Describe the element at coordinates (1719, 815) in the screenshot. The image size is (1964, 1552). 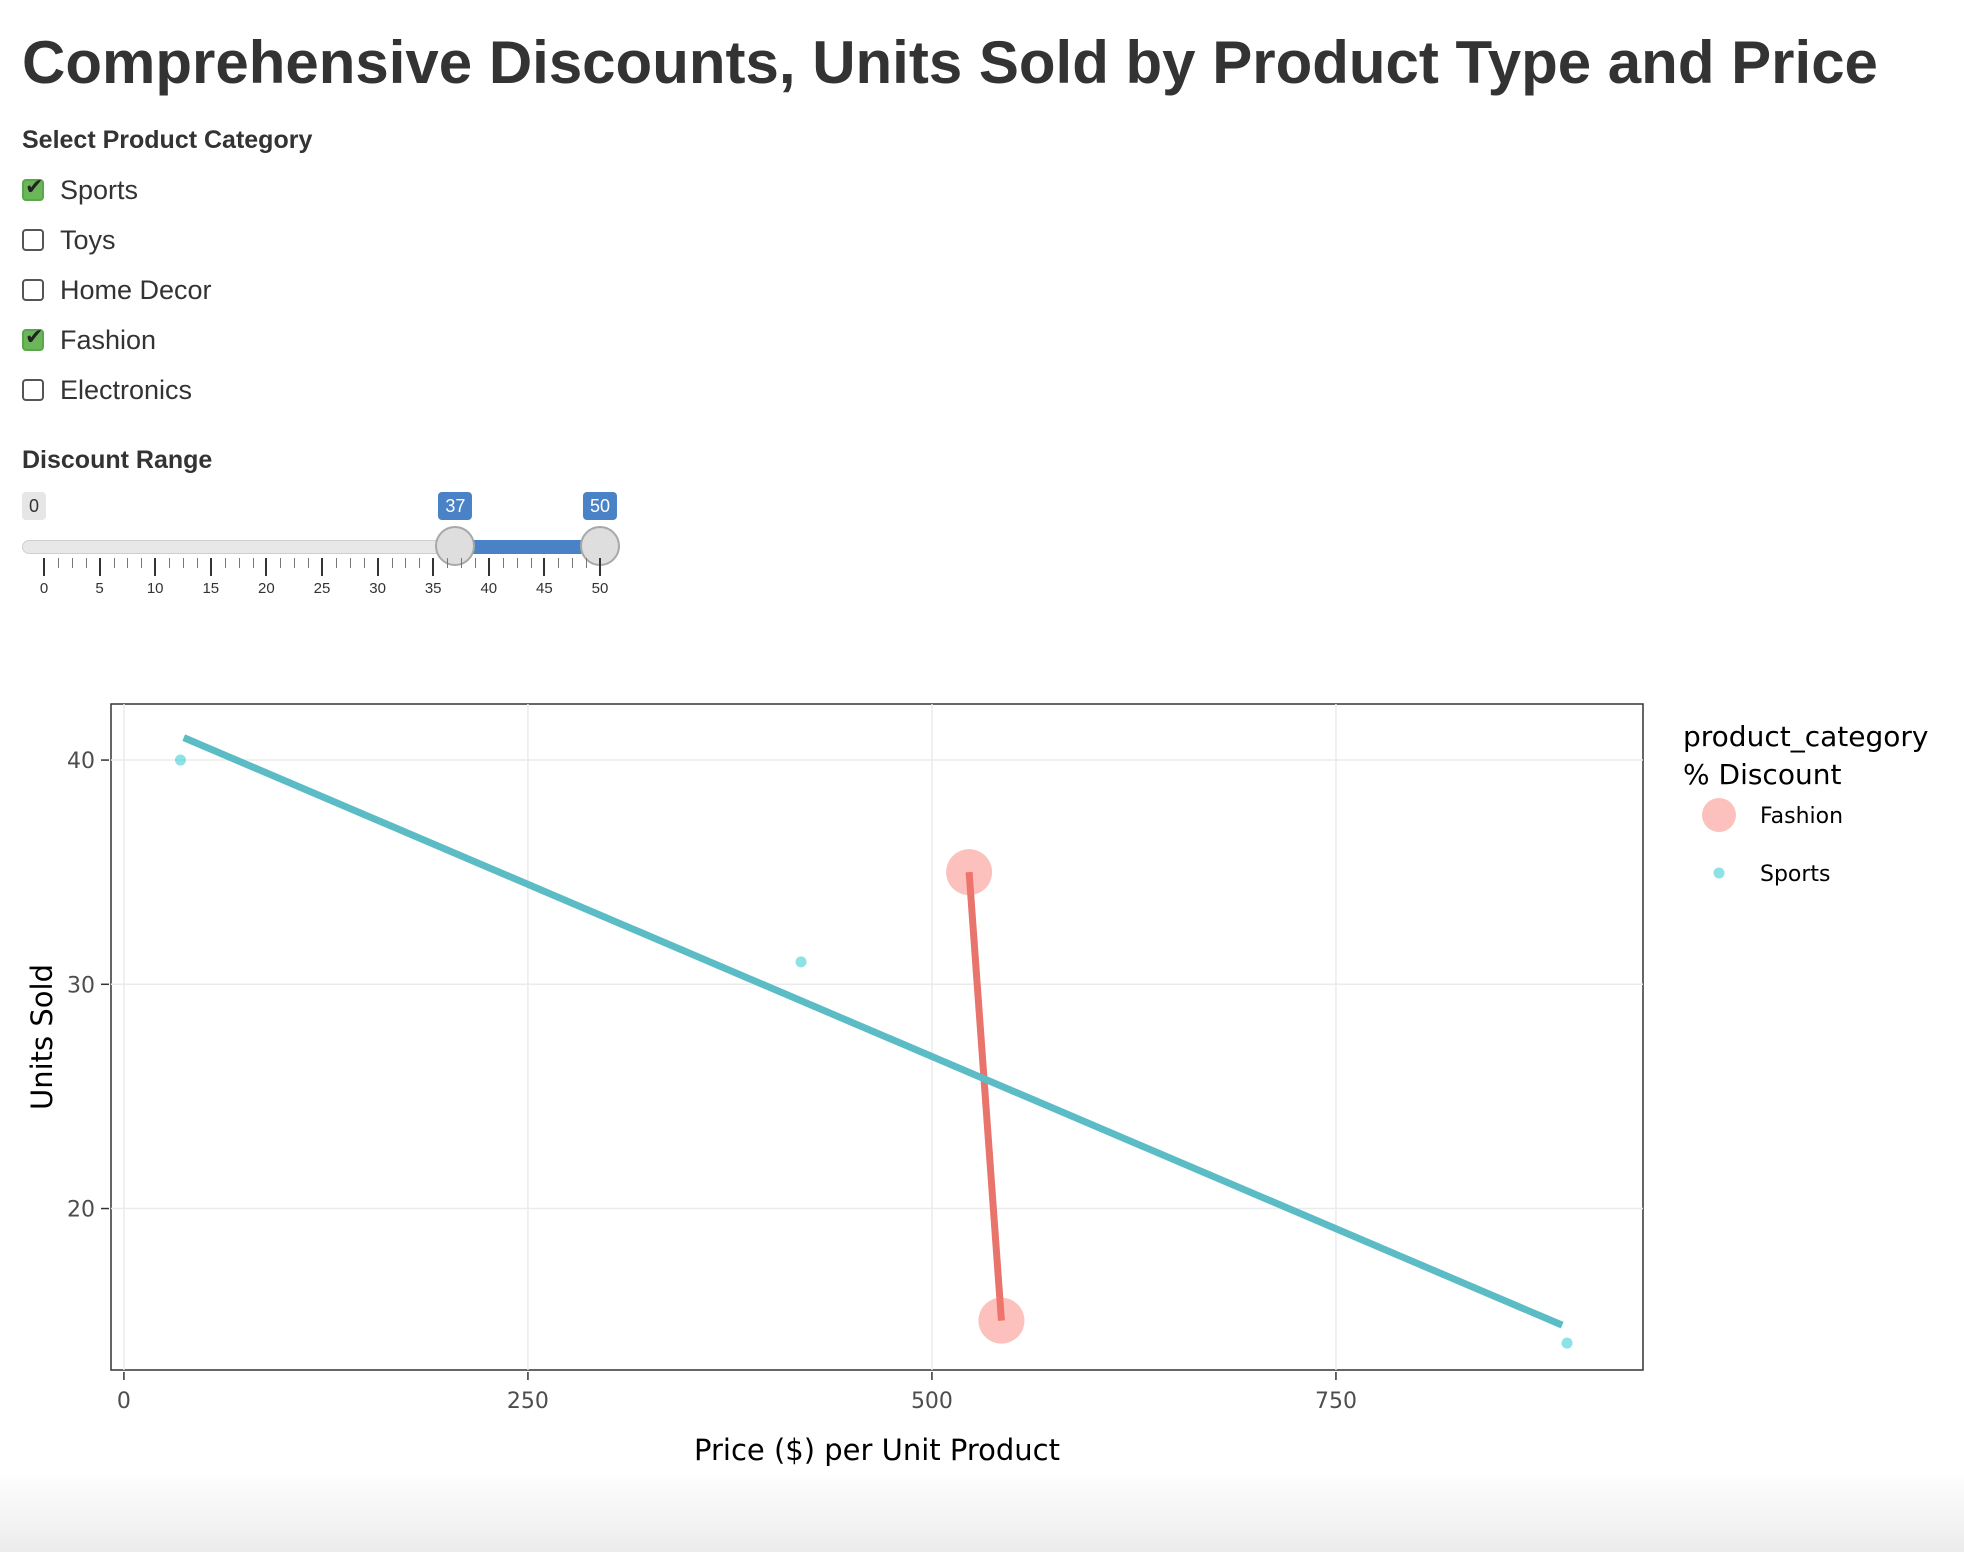
I see `legend-key-fashion` at that location.